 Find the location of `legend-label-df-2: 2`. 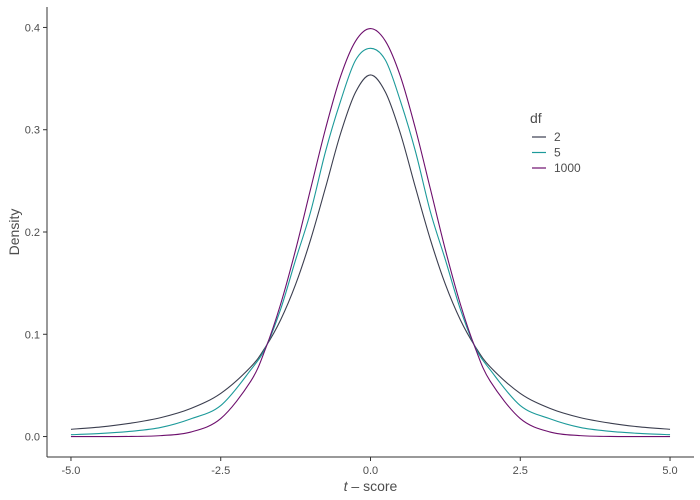

legend-label-df-2: 2 is located at coordinates (557, 137).